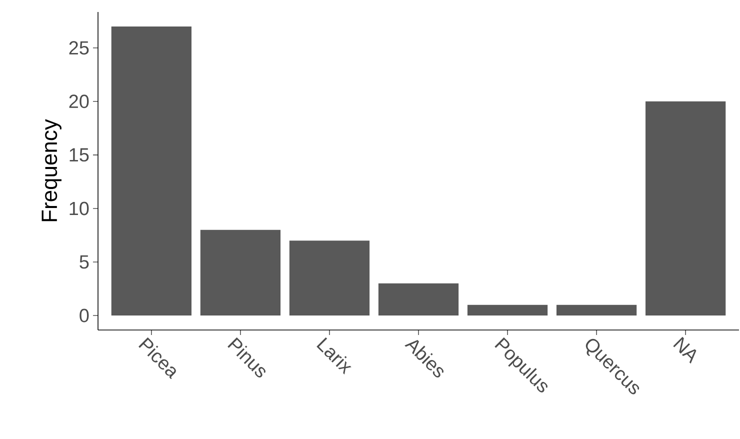 This screenshot has width=740, height=439. Describe the element at coordinates (52, 170) in the screenshot. I see `y-axis-title: Frequency` at that location.